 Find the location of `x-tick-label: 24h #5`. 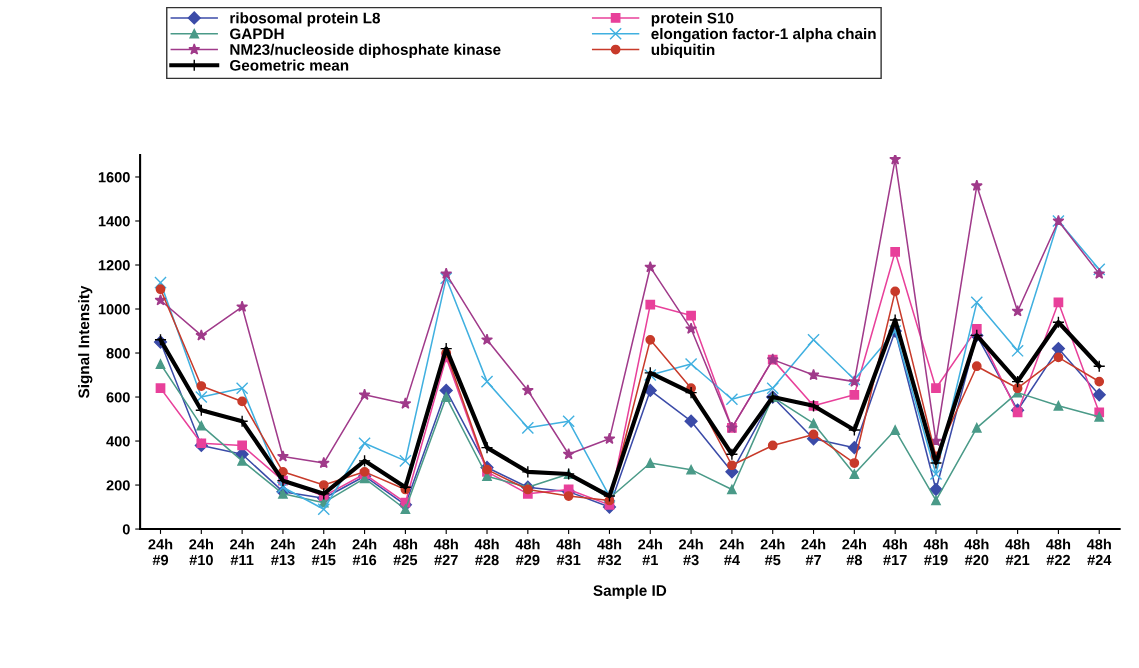

x-tick-label: 24h #5 is located at coordinates (772, 552).